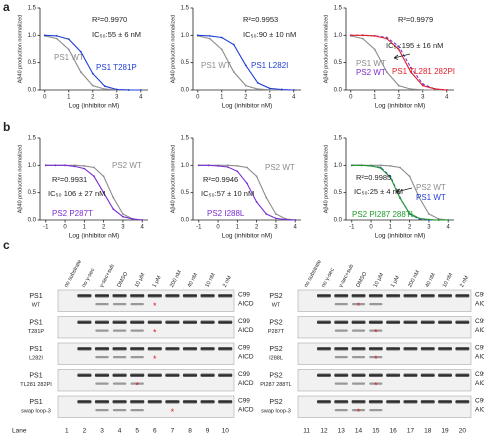 Image resolution: width=484 pixels, height=439 pixels. Describe the element at coordinates (445, 431) in the screenshot. I see `lane-number: 19` at that location.